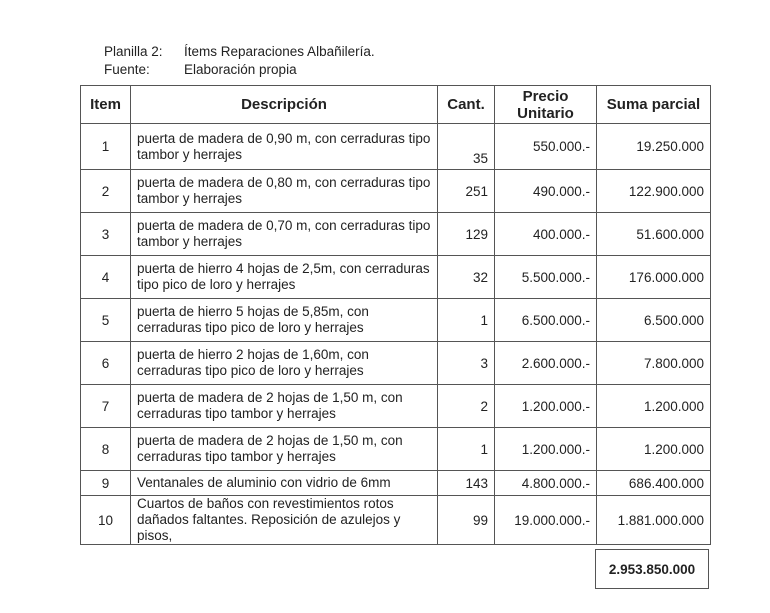 Image resolution: width=770 pixels, height=613 pixels. Describe the element at coordinates (105, 104) in the screenshot. I see `header-item: Item` at that location.